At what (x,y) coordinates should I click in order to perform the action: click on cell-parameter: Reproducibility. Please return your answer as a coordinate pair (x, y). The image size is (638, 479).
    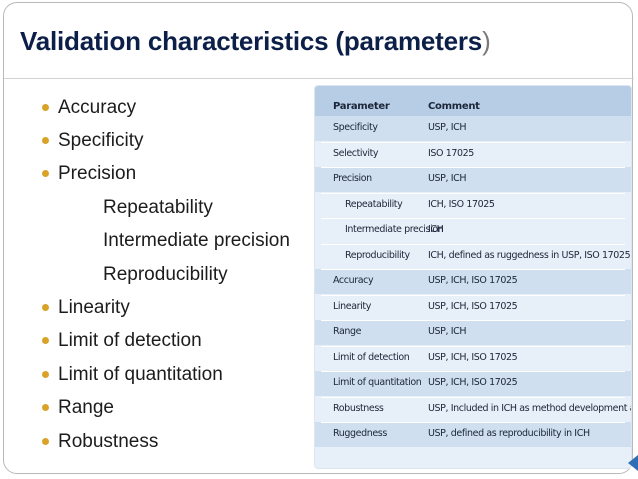
    Looking at the image, I should click on (377, 255).